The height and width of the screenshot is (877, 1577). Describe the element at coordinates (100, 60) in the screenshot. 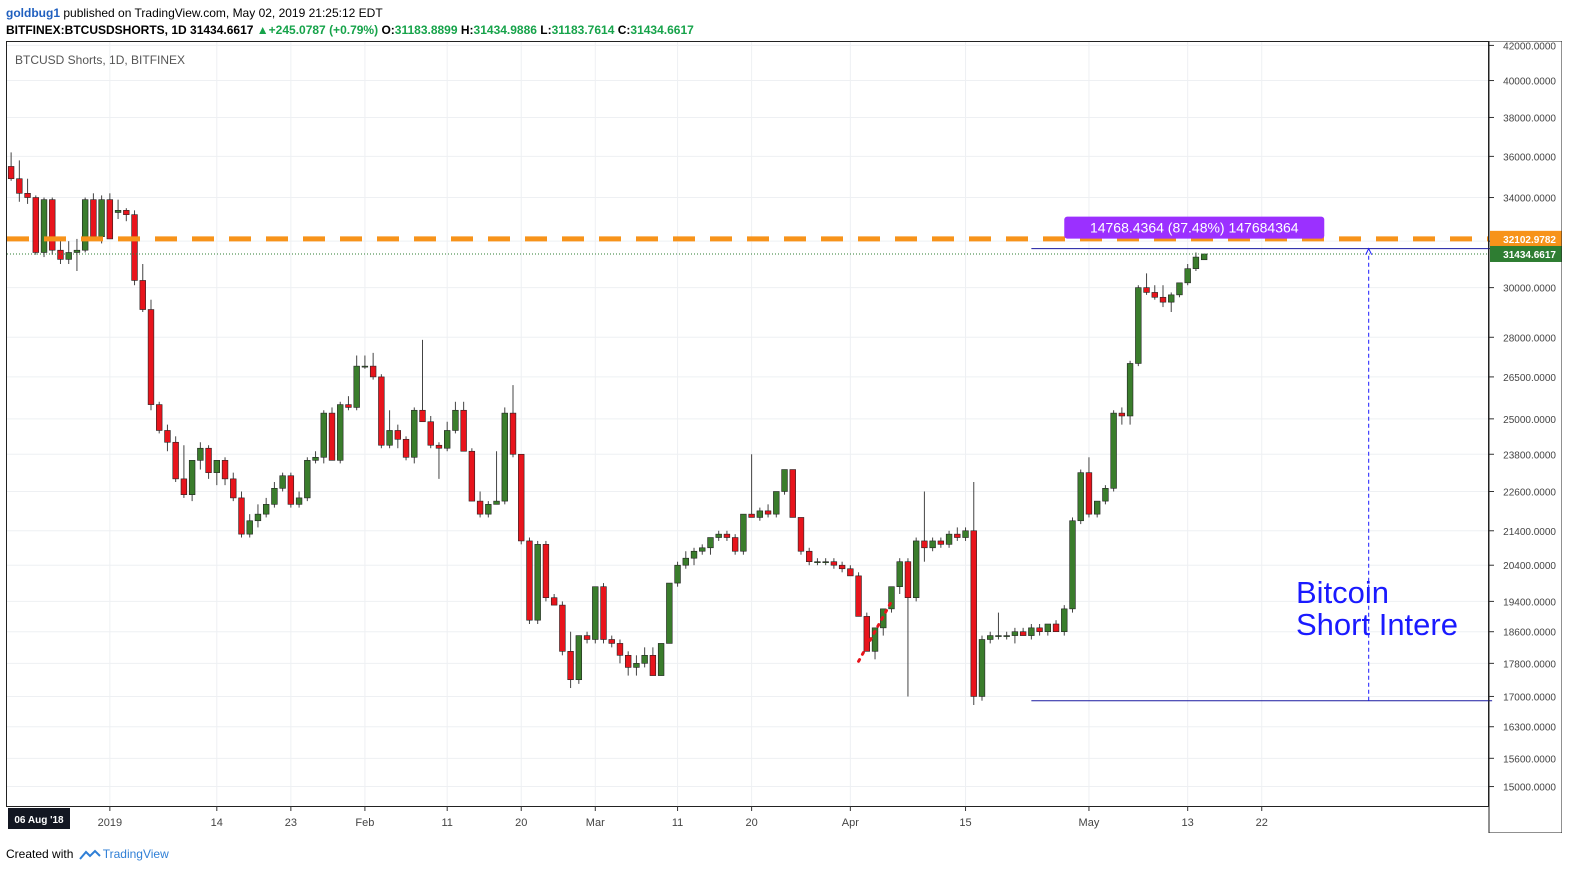

I see `chart-title: BTCUSD Shorts, 1D, BITFINEX` at that location.